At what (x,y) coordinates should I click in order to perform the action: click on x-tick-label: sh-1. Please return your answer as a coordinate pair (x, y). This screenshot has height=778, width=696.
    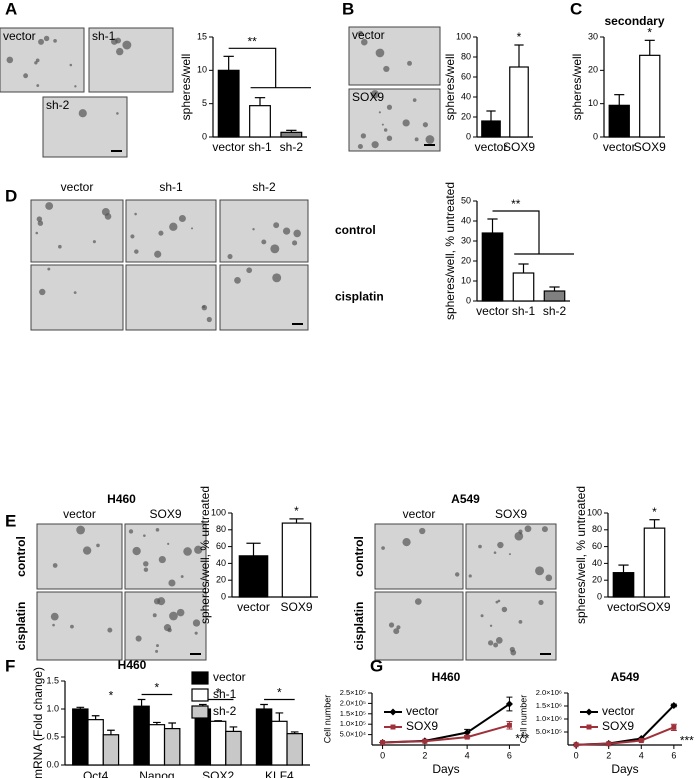
    Looking at the image, I should click on (260, 147).